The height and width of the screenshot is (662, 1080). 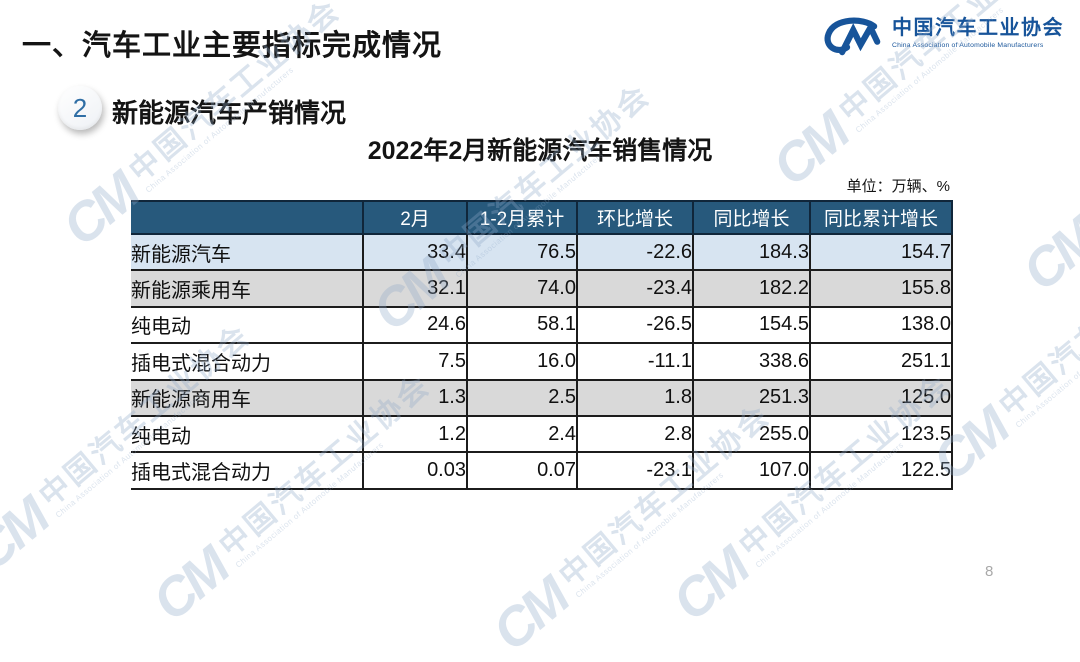 I want to click on col-header-feb: 2月, so click(x=415, y=217).